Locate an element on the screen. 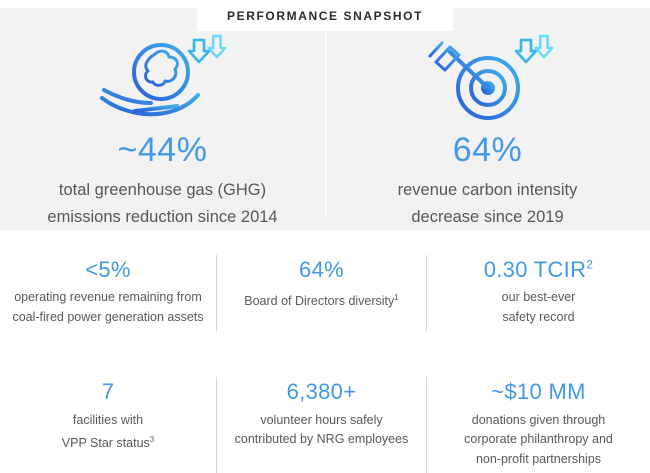 The width and height of the screenshot is (650, 473). stat-desc-line: non-profit partnerships is located at coordinates (538, 458).